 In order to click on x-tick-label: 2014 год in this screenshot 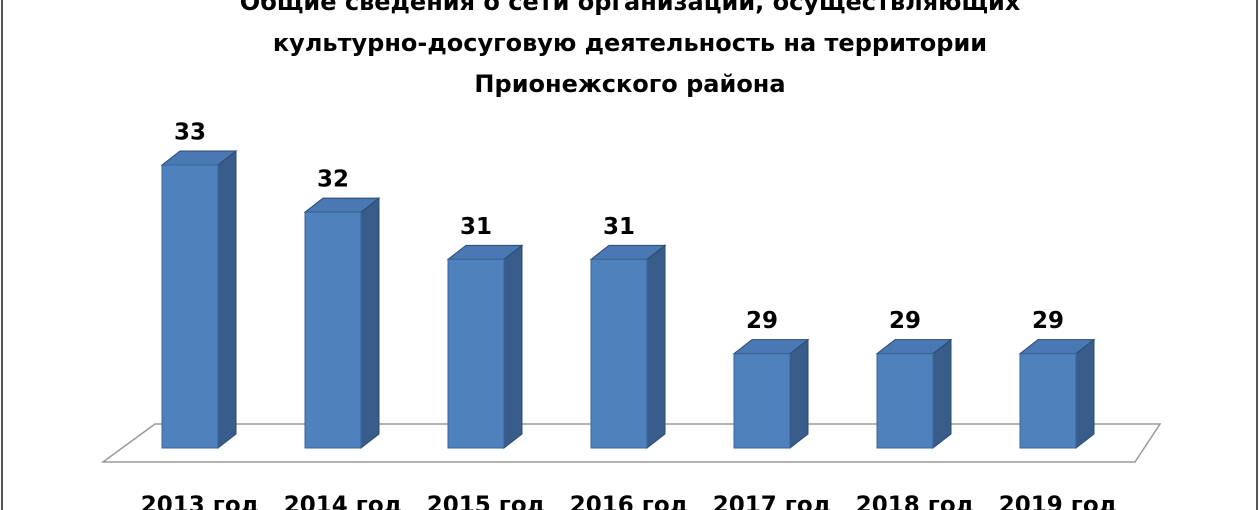, I will do `click(343, 501)`.